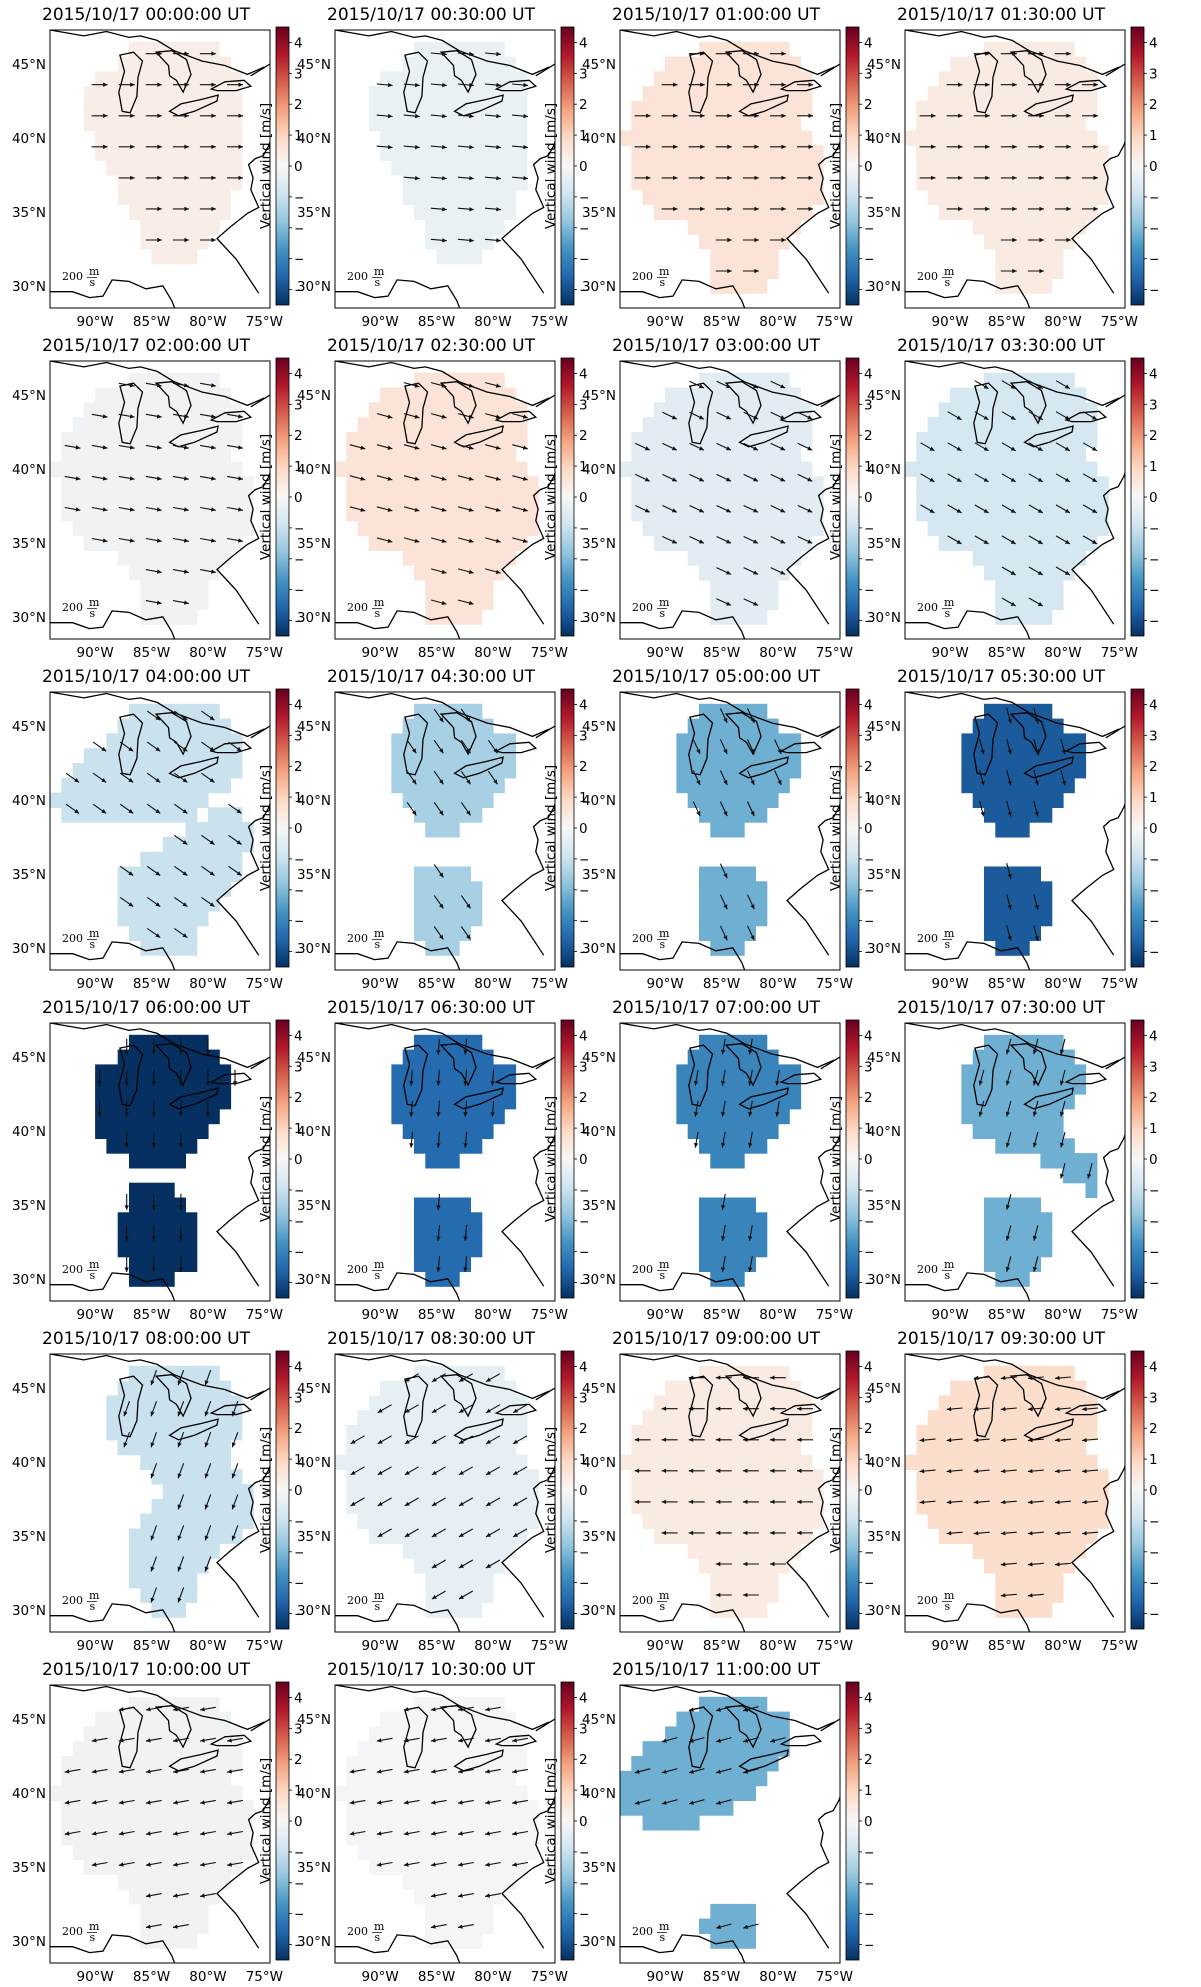  I want to click on colorbar-label: Vertical wind [m/s], so click(836, 1490).